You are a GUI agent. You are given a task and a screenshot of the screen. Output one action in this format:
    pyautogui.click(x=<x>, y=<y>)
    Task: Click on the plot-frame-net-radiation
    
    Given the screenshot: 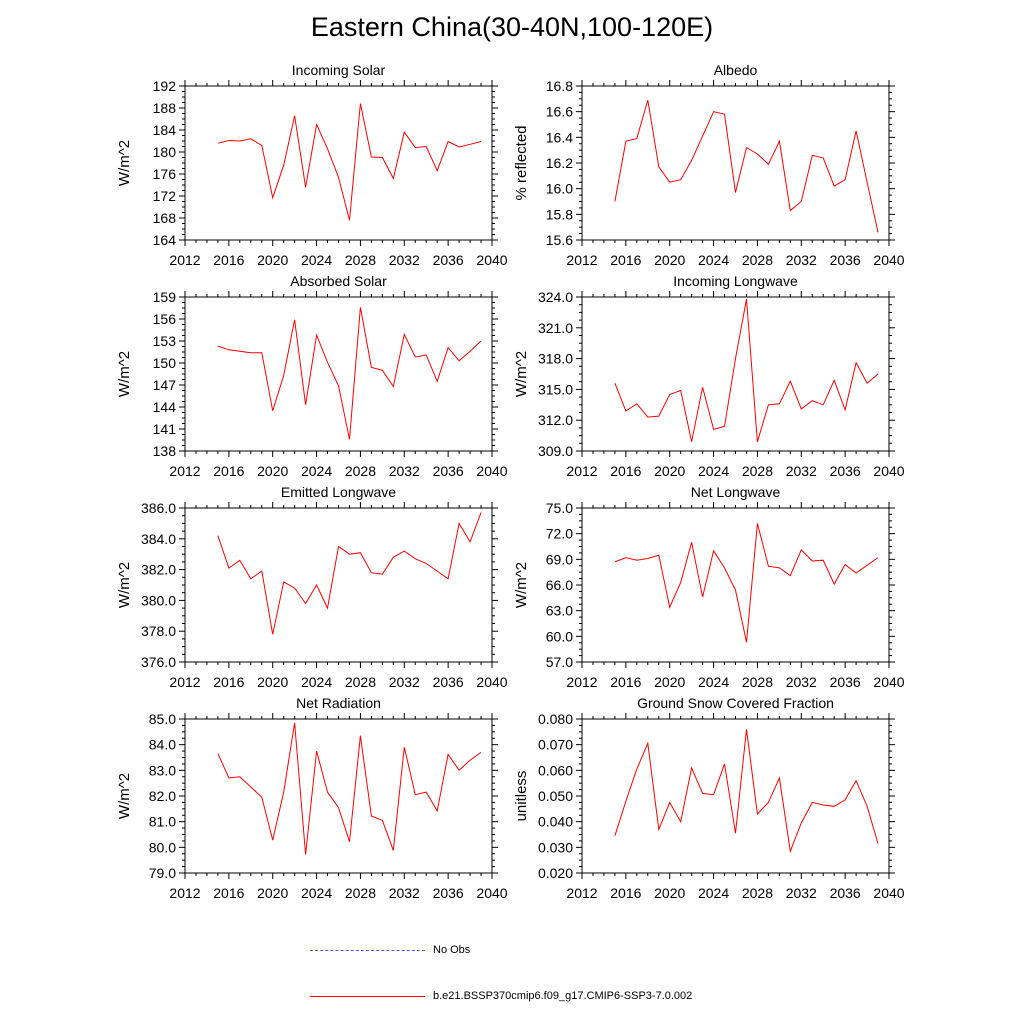 What is the action you would take?
    pyautogui.click(x=338, y=796)
    